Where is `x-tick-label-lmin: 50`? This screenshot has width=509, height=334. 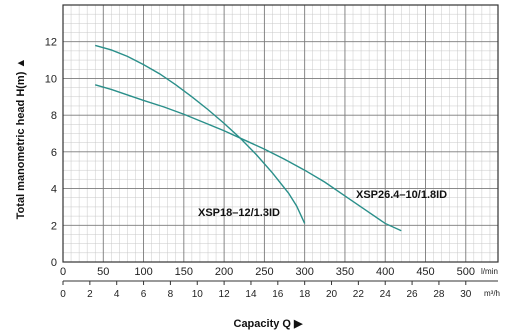 x-tick-label-lmin: 50 is located at coordinates (103, 272).